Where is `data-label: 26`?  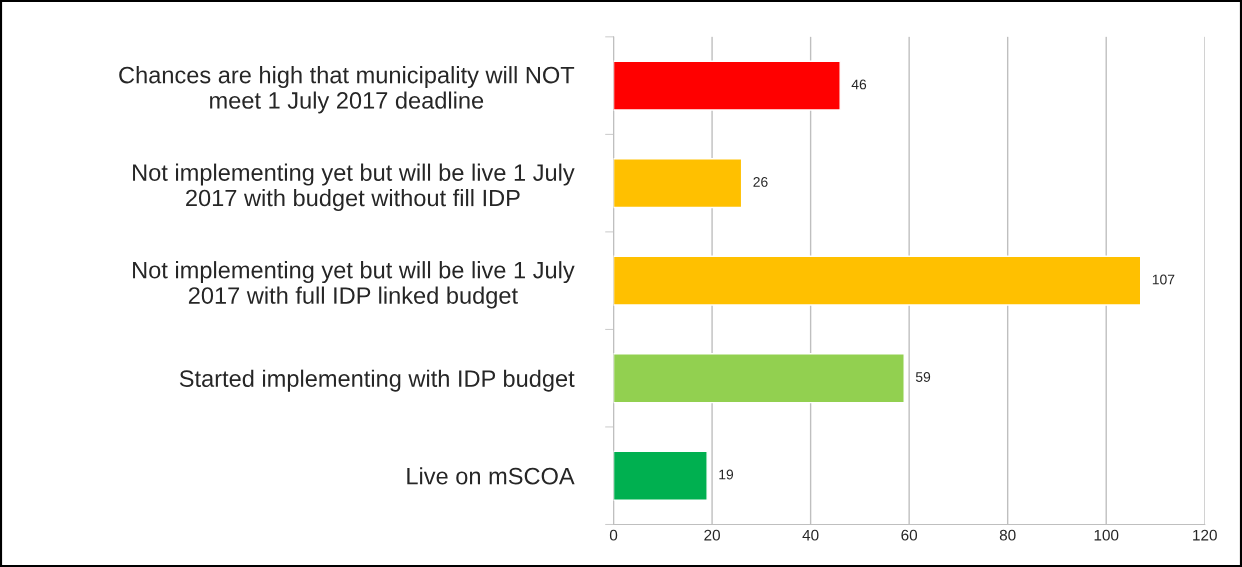 data-label: 26 is located at coordinates (760, 182).